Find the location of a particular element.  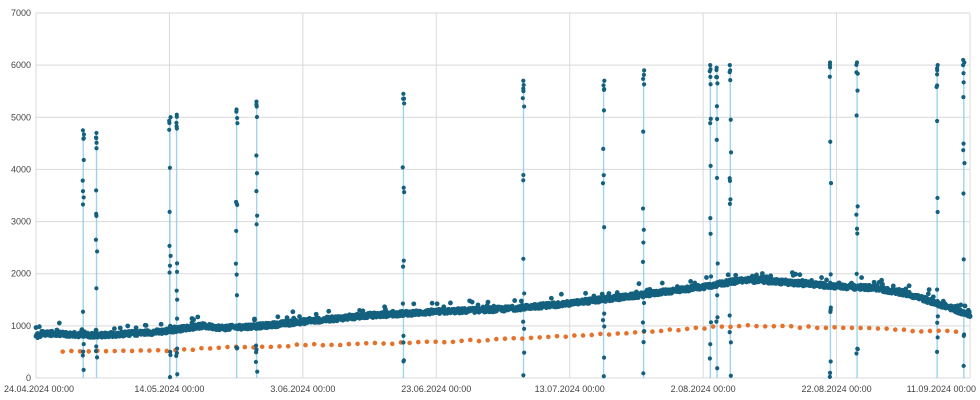

x-tick-label: 14.05.2024 00:00 is located at coordinates (169, 389).